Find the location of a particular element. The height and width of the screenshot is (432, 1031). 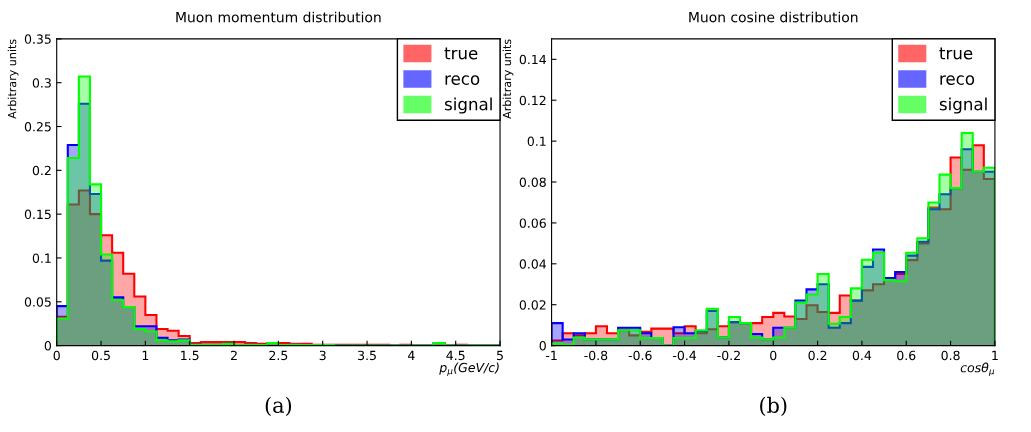

chart-title: Muon momentum distribution is located at coordinates (278, 17).